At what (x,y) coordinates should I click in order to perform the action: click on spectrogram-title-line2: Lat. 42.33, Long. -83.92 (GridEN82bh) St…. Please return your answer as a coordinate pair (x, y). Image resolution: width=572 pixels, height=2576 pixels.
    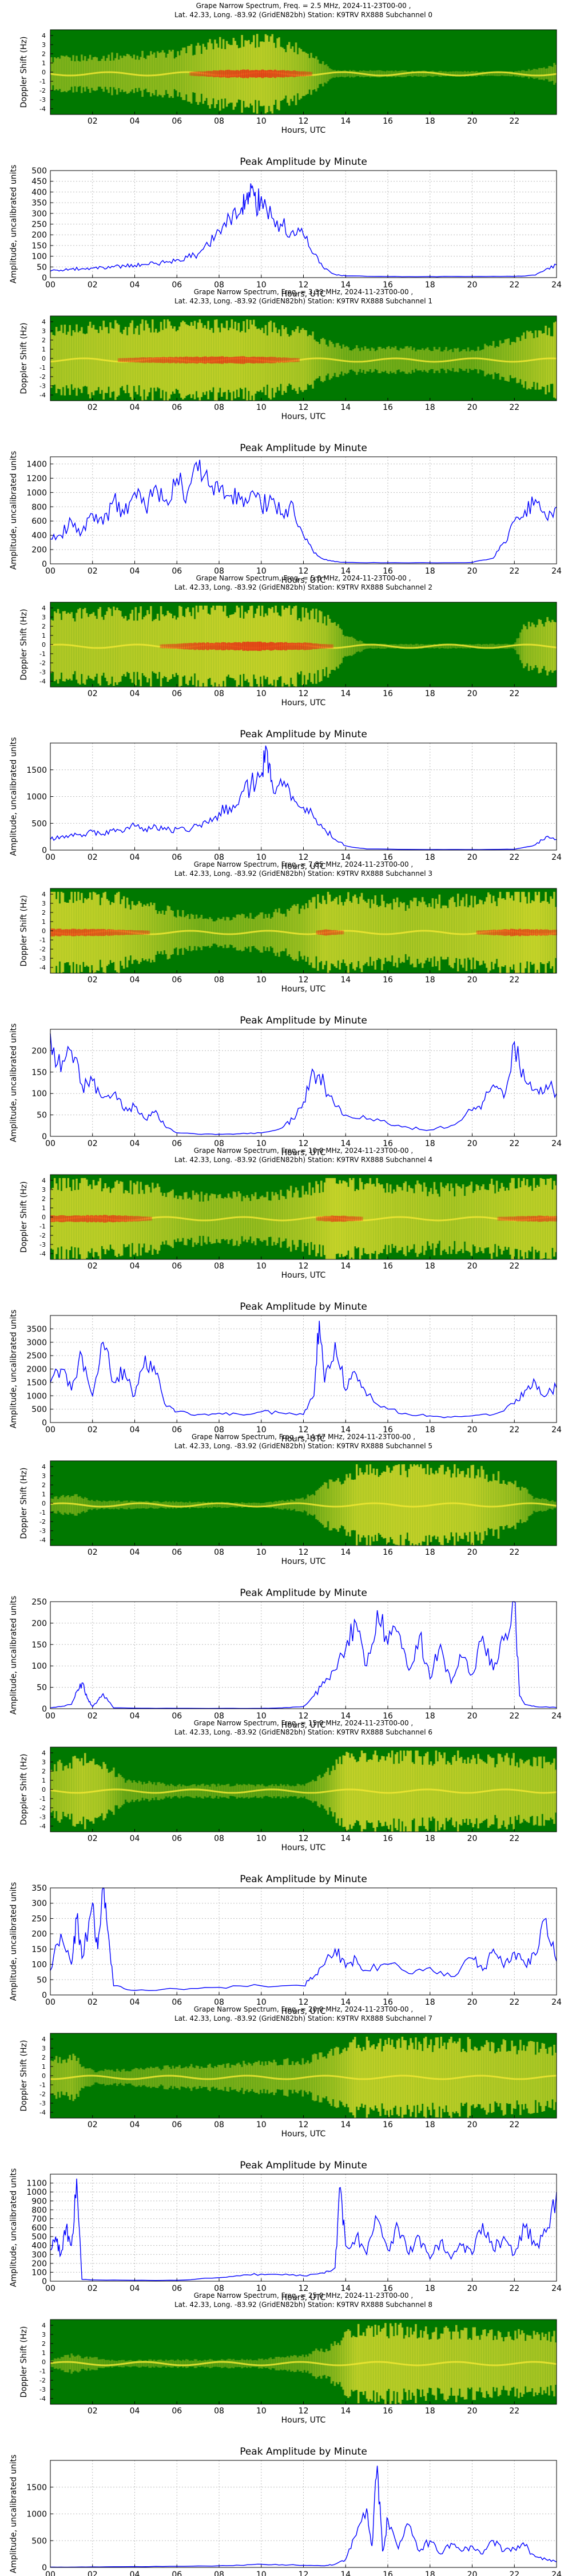
    Looking at the image, I should click on (303, 1446).